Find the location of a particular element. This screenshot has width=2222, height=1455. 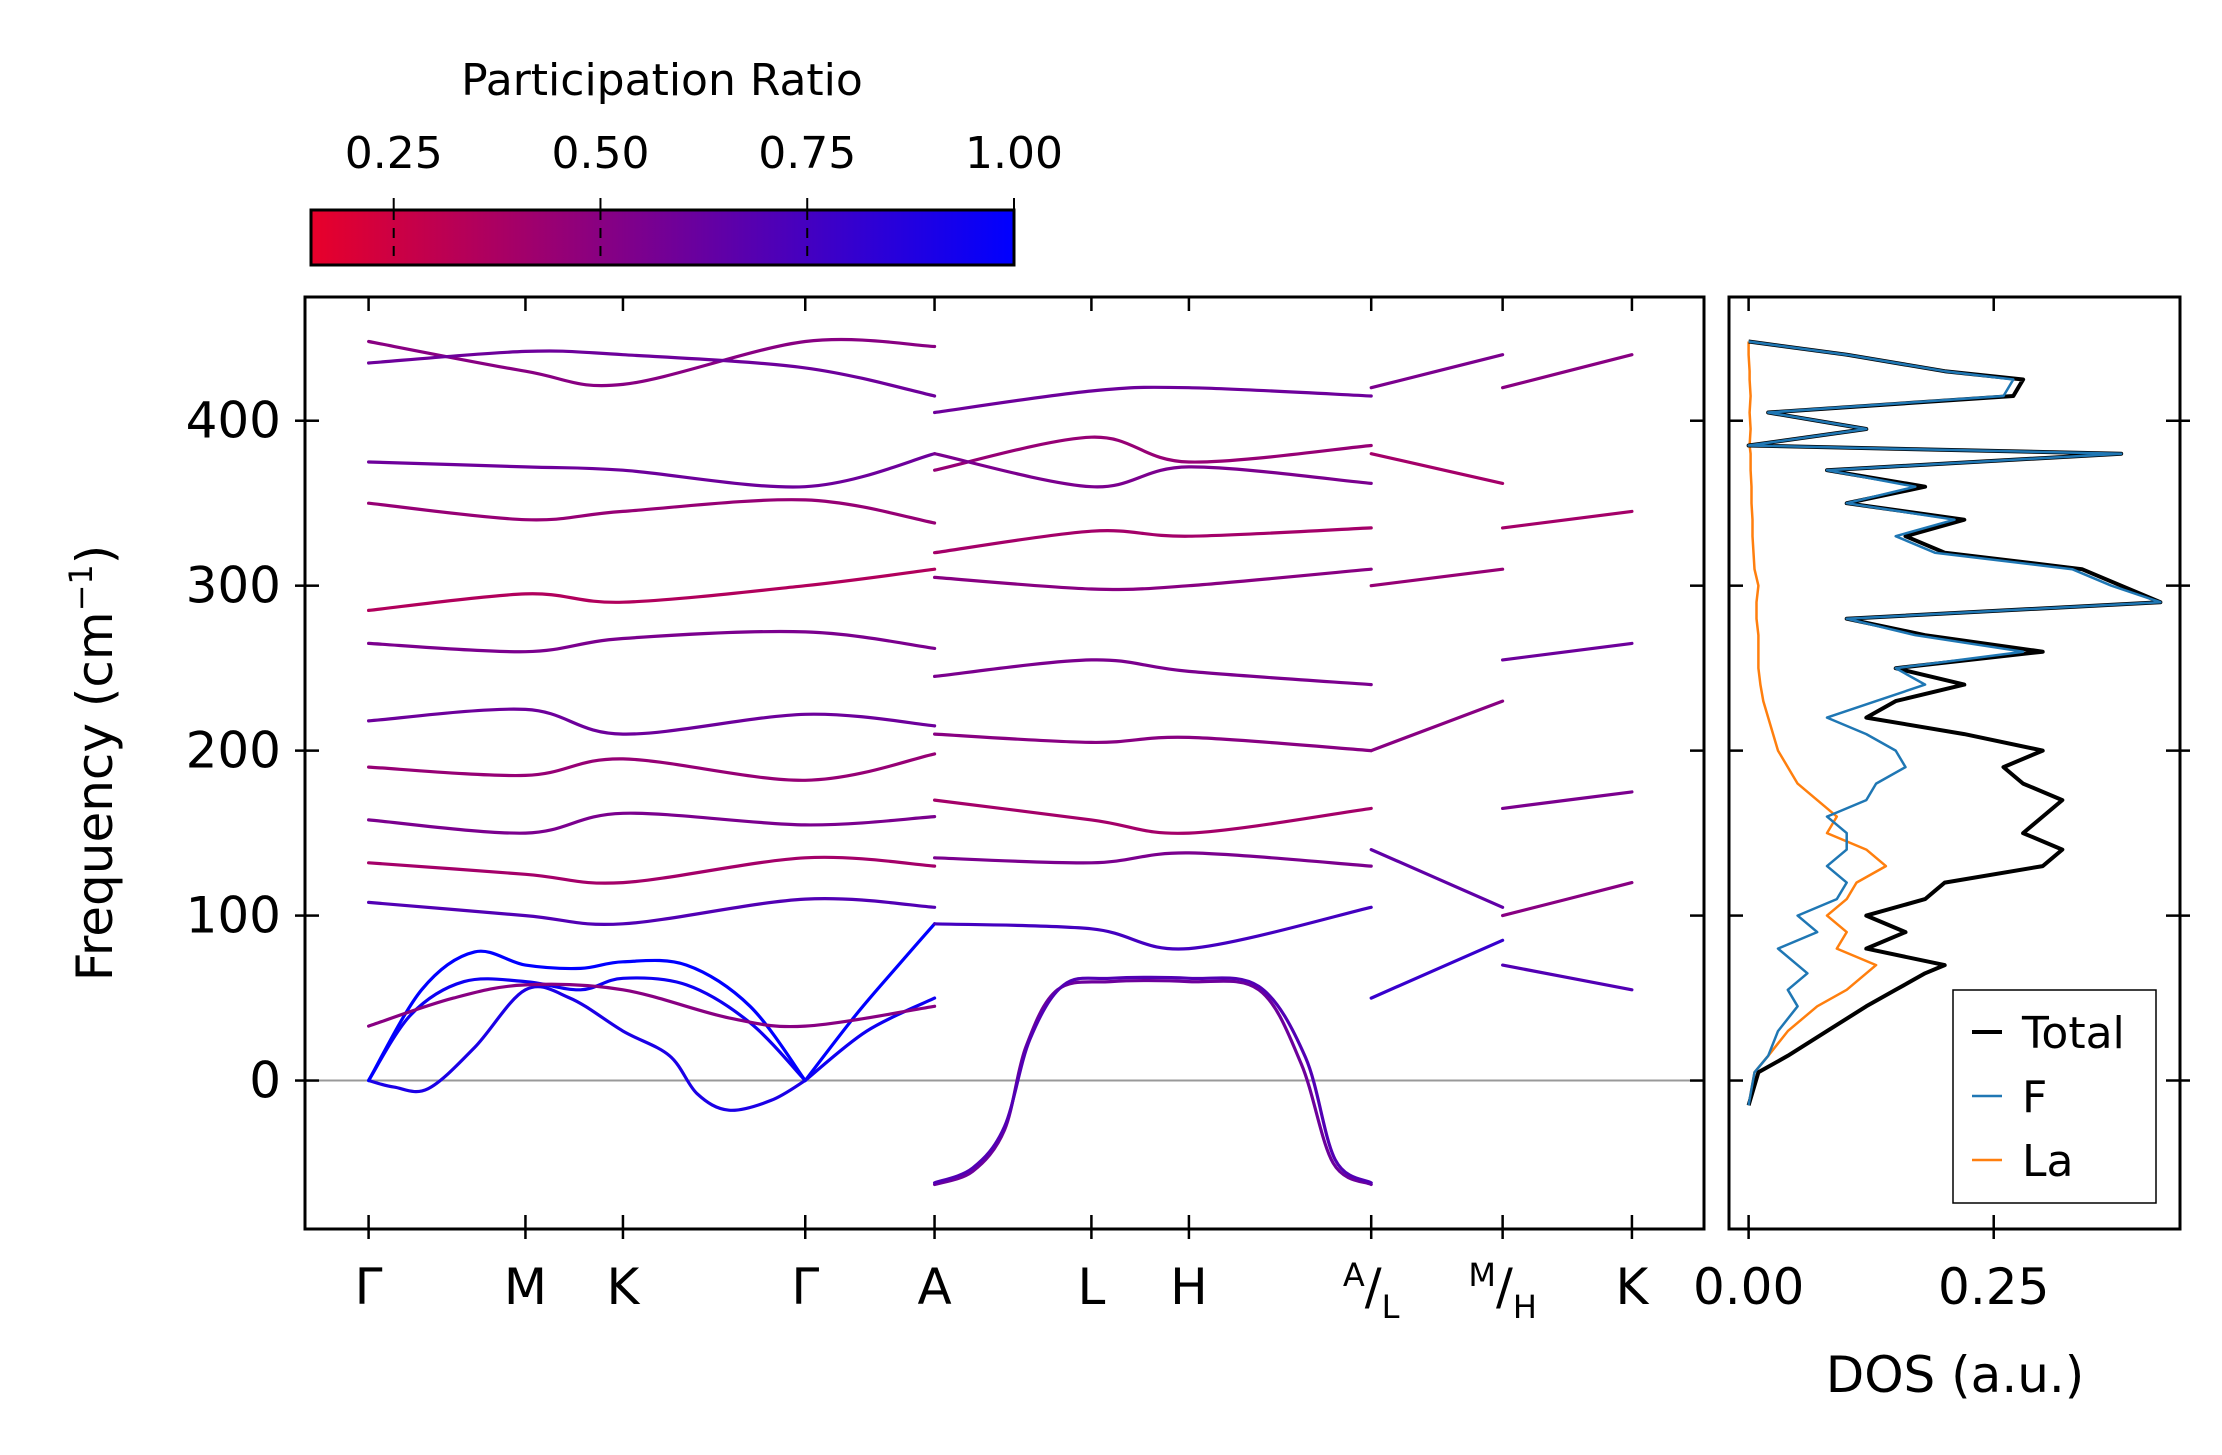

y-tick-label: 400 is located at coordinates (233, 421).